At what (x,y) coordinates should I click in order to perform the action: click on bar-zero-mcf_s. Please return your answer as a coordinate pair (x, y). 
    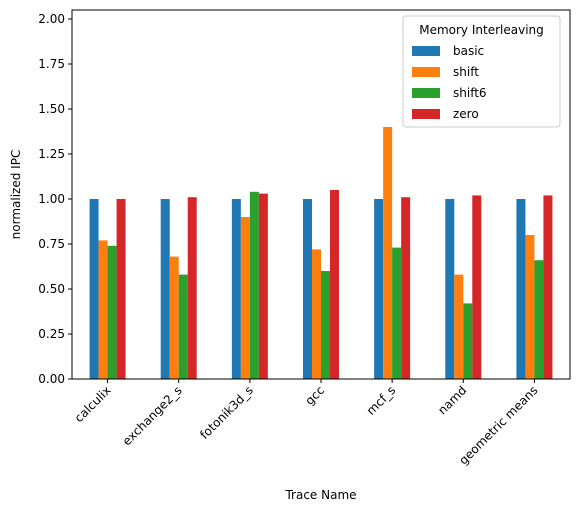
    Looking at the image, I should click on (405, 288).